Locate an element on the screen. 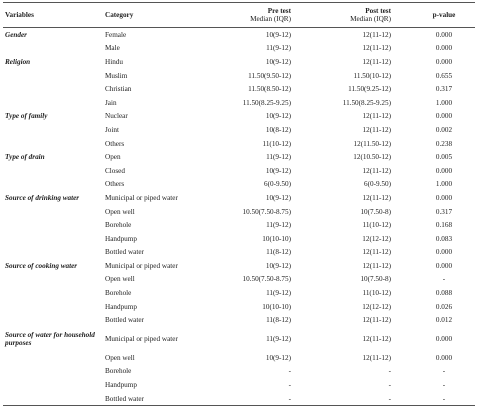 This screenshot has width=478, height=411. cell: 0.655 is located at coordinates (444, 75).